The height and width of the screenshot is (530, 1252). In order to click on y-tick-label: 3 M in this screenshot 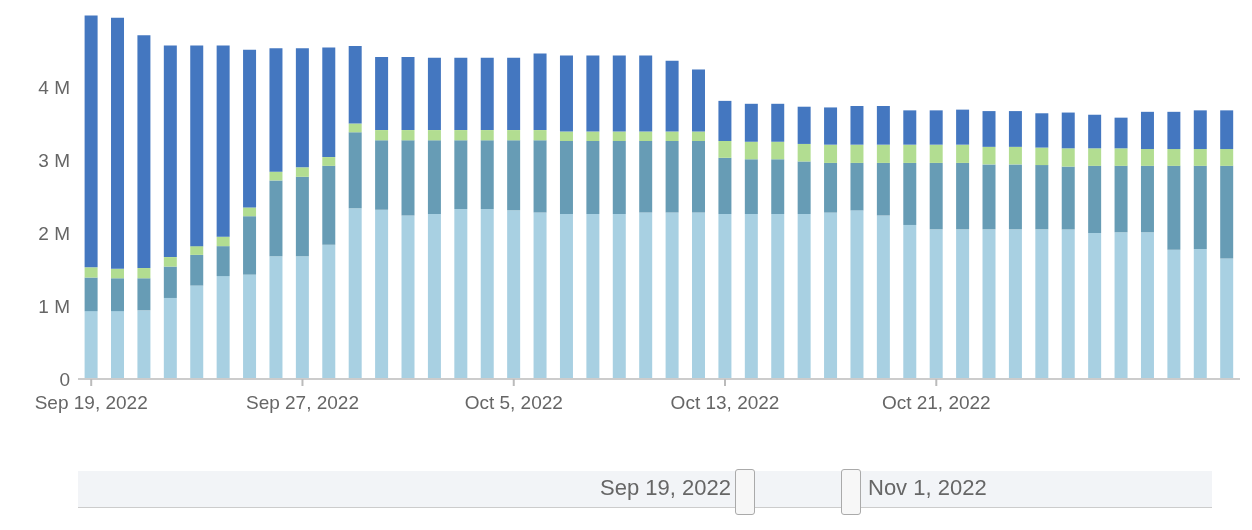, I will do `click(54, 160)`.